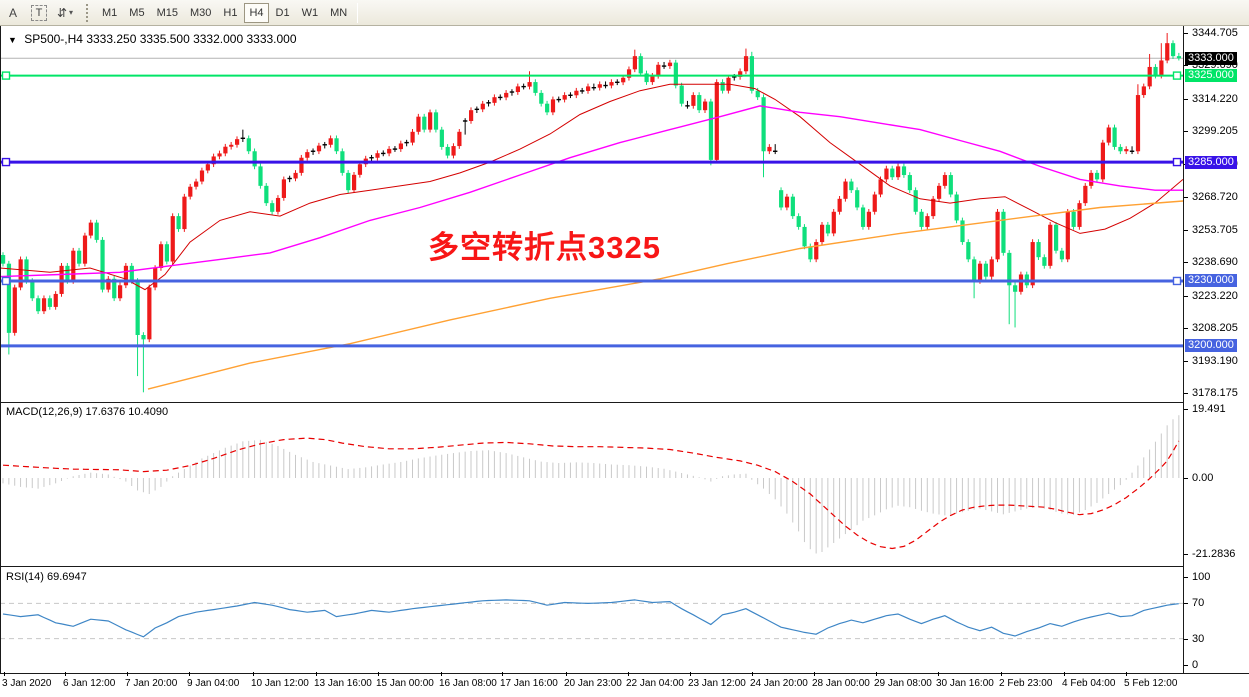  What do you see at coordinates (1201, 577) in the screenshot?
I see `axis-tick-label: 100` at bounding box center [1201, 577].